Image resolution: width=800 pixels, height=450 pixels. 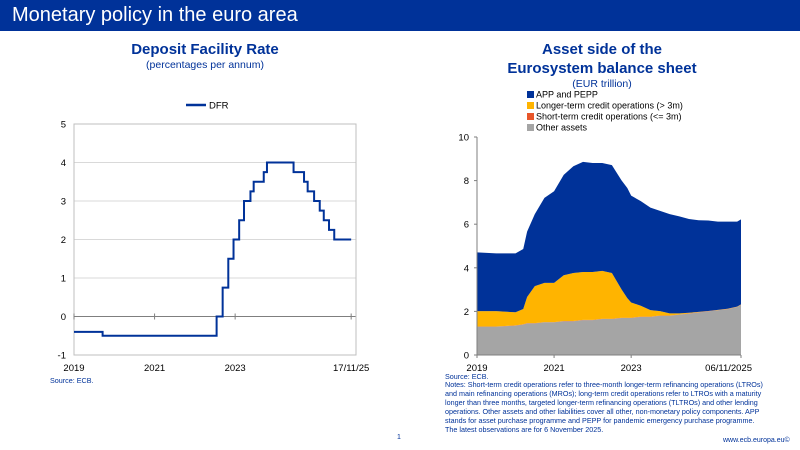 I want to click on ecb-website: www.ecb.europa.eu©, so click(x=756, y=440).